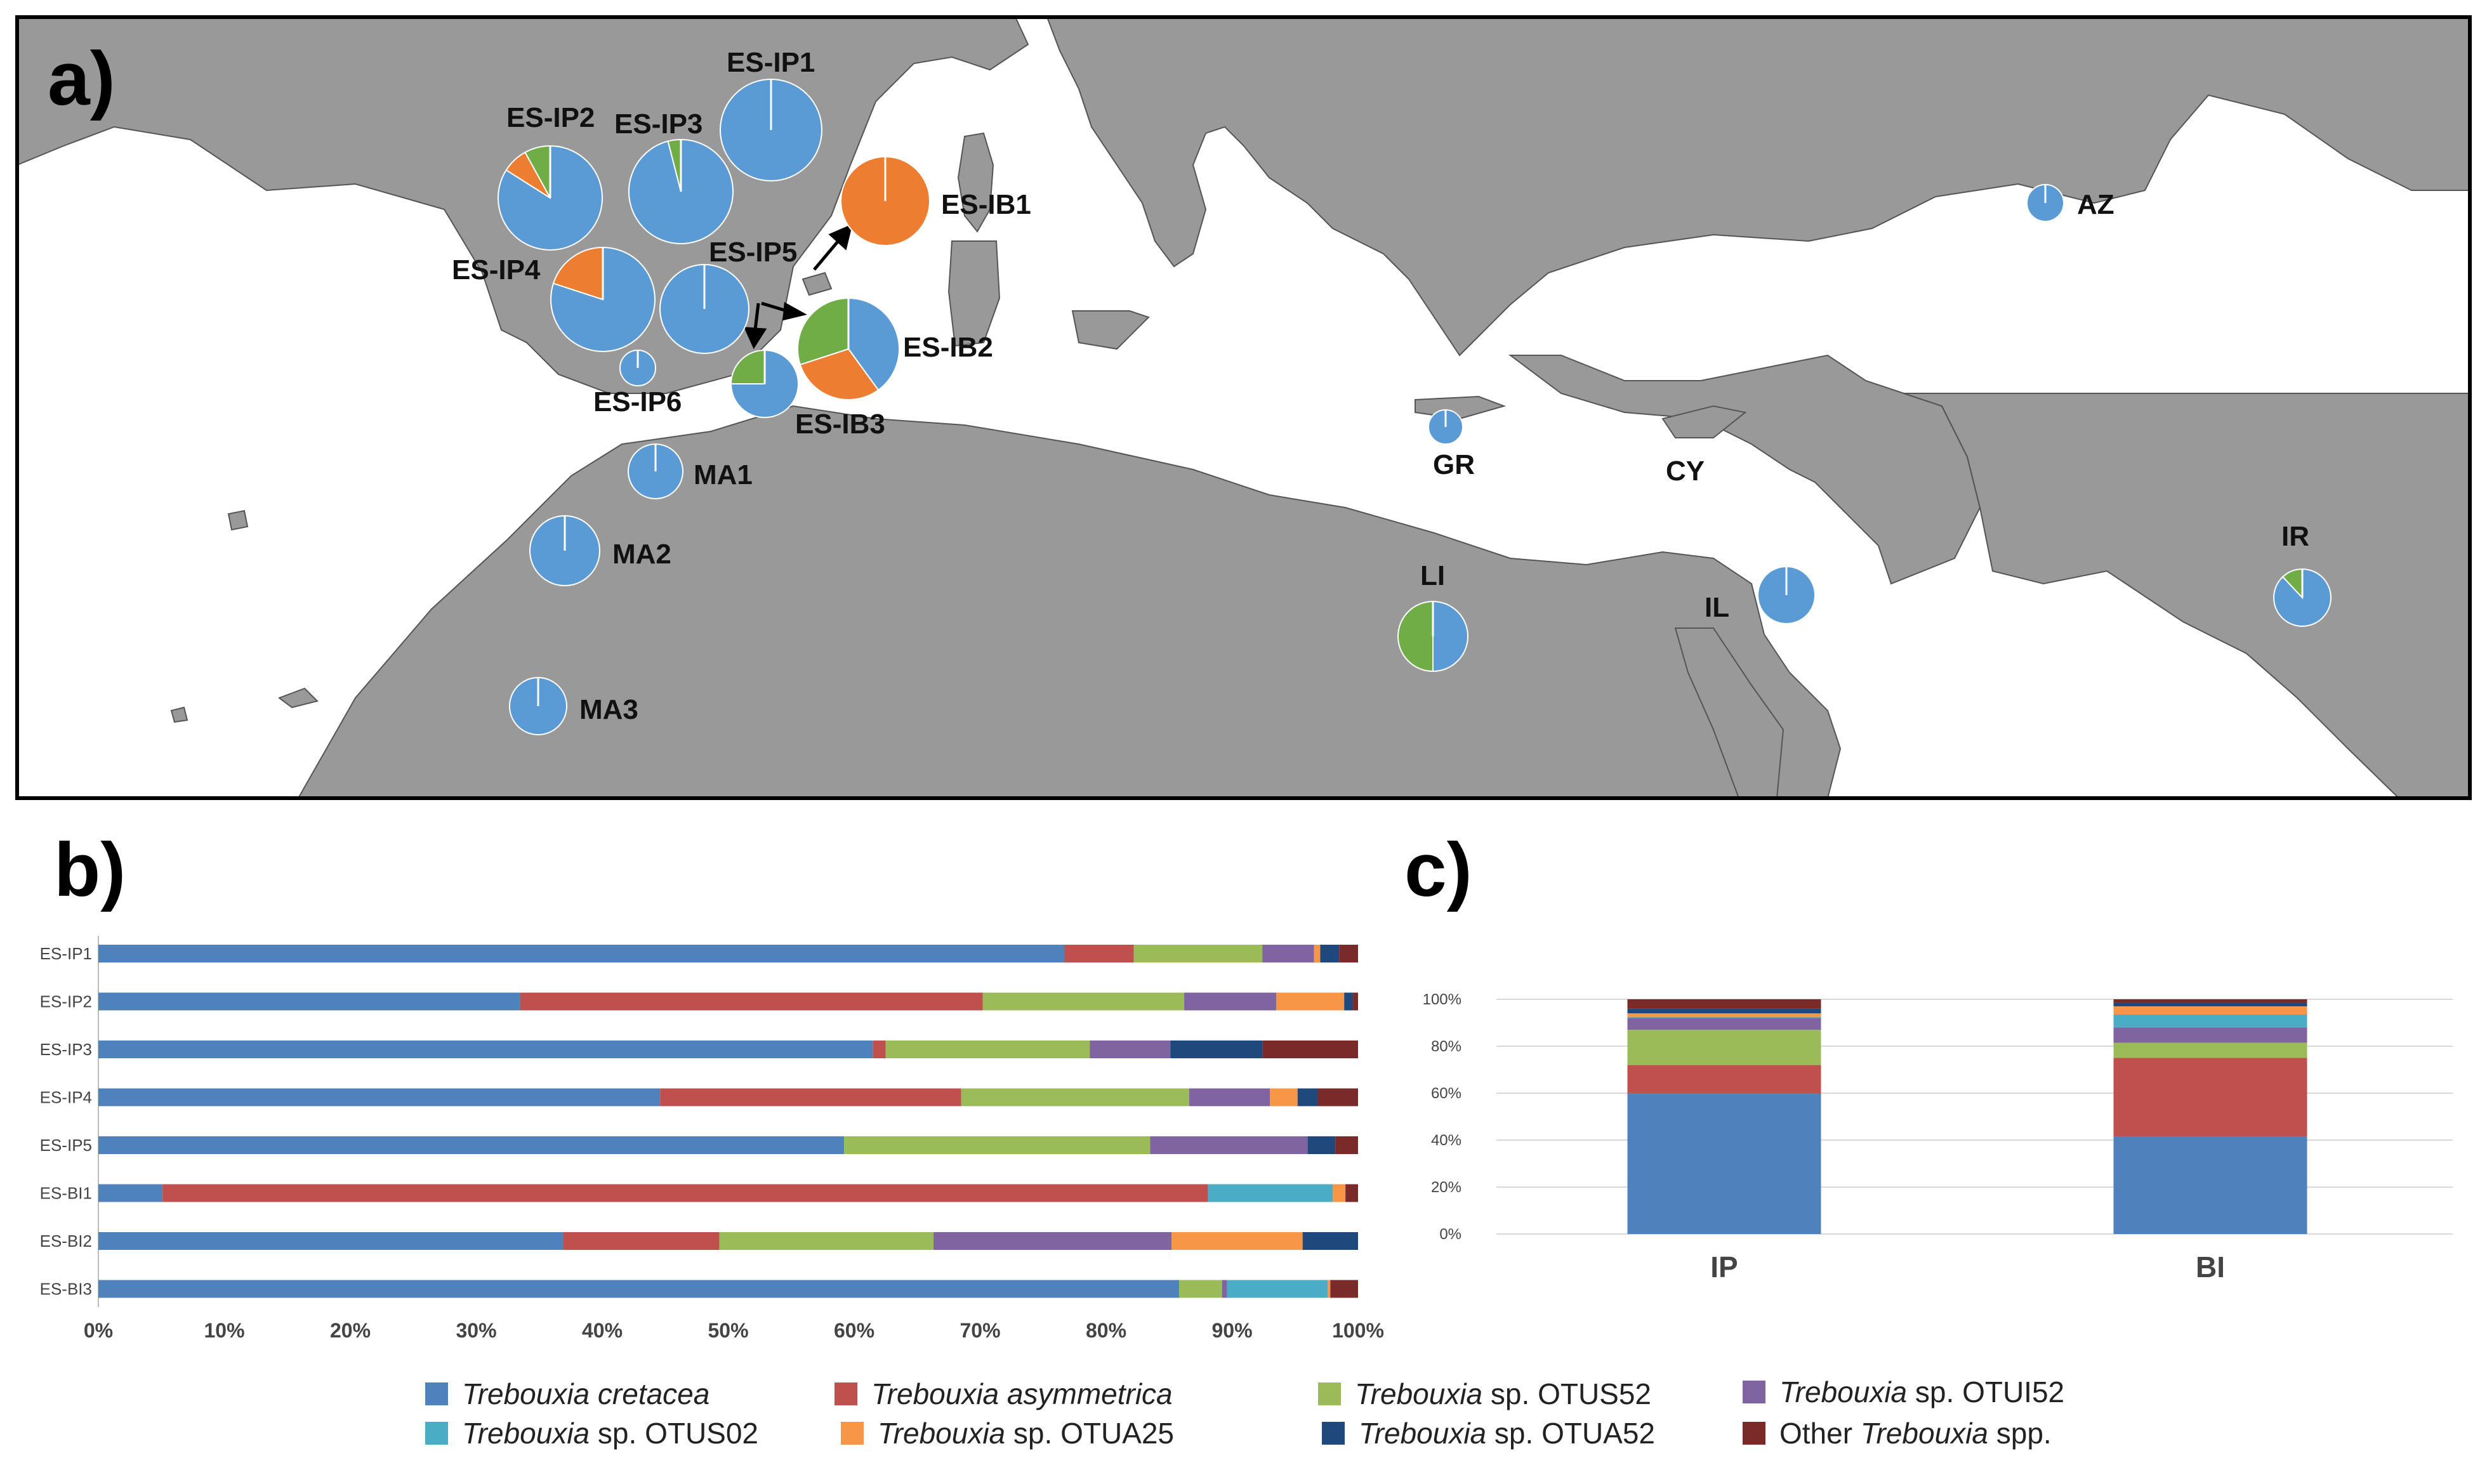 The height and width of the screenshot is (1484, 2487). I want to click on chart-b-xtick: 90%, so click(1231, 1330).